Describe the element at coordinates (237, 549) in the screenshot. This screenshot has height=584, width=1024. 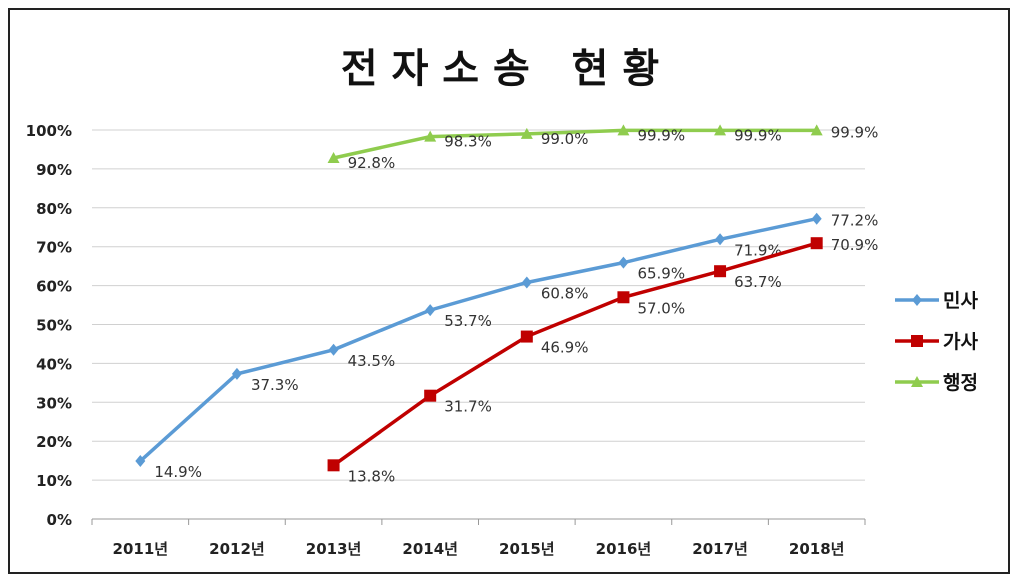
I see `x-tick-label: 2012년` at that location.